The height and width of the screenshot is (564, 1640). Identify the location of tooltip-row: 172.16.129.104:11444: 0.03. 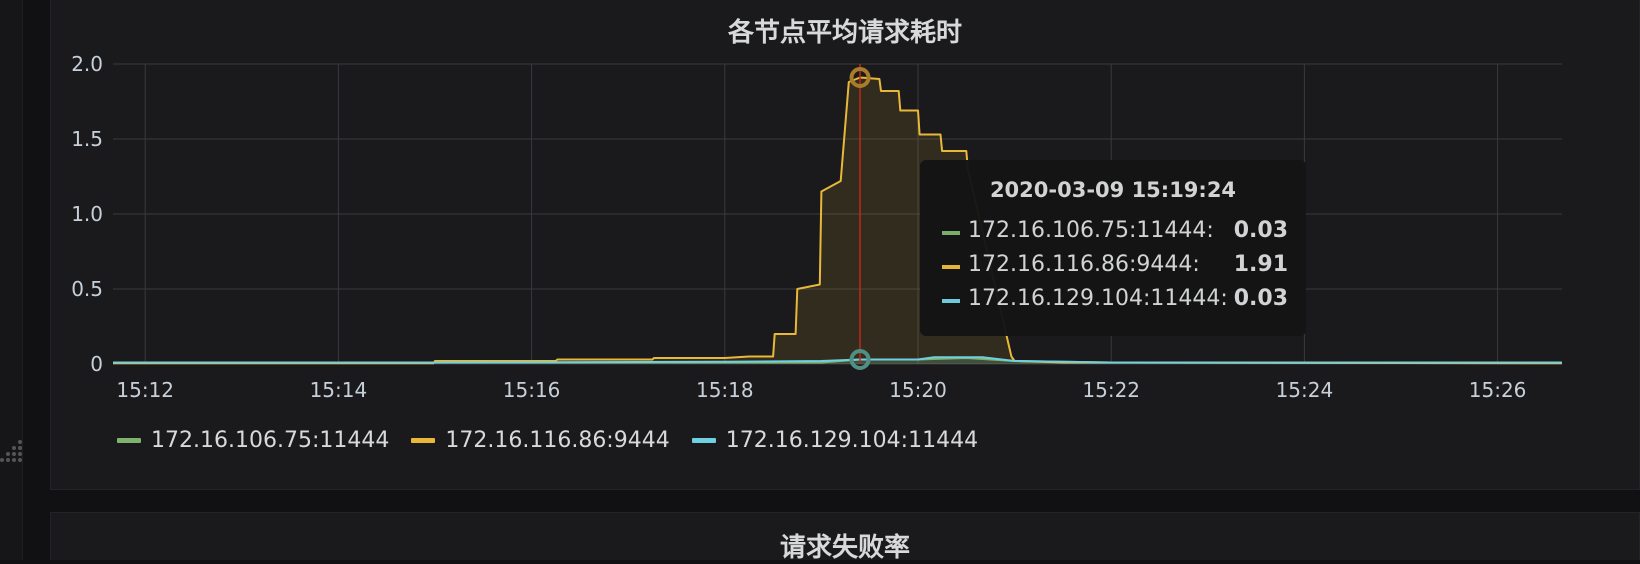
(1115, 301).